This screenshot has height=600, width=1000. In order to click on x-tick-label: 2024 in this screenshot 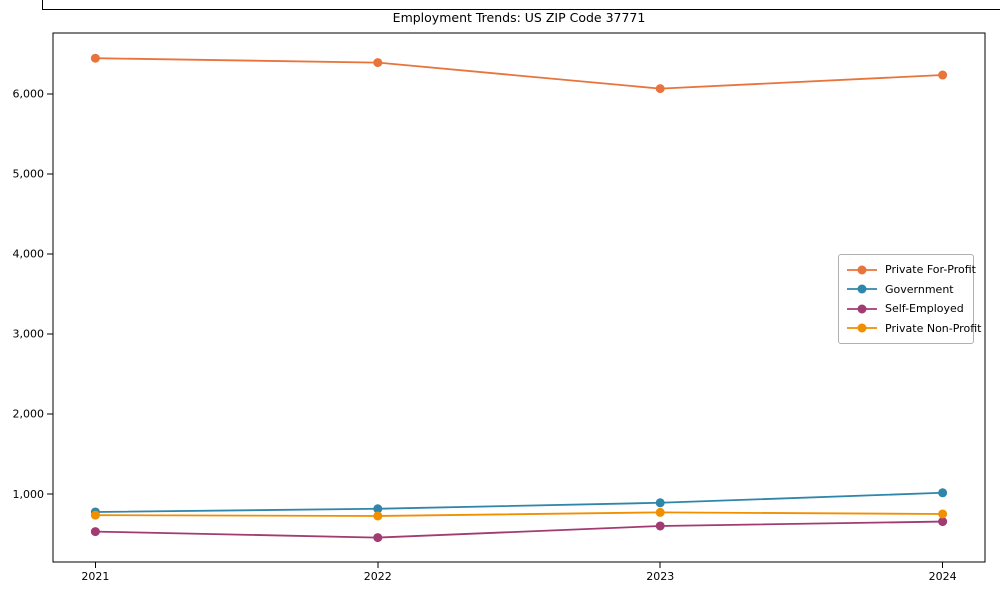, I will do `click(943, 576)`.